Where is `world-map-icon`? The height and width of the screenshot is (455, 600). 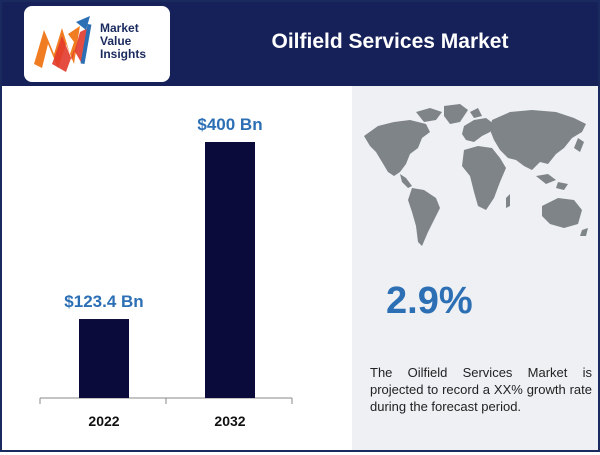 world-map-icon is located at coordinates (476, 175).